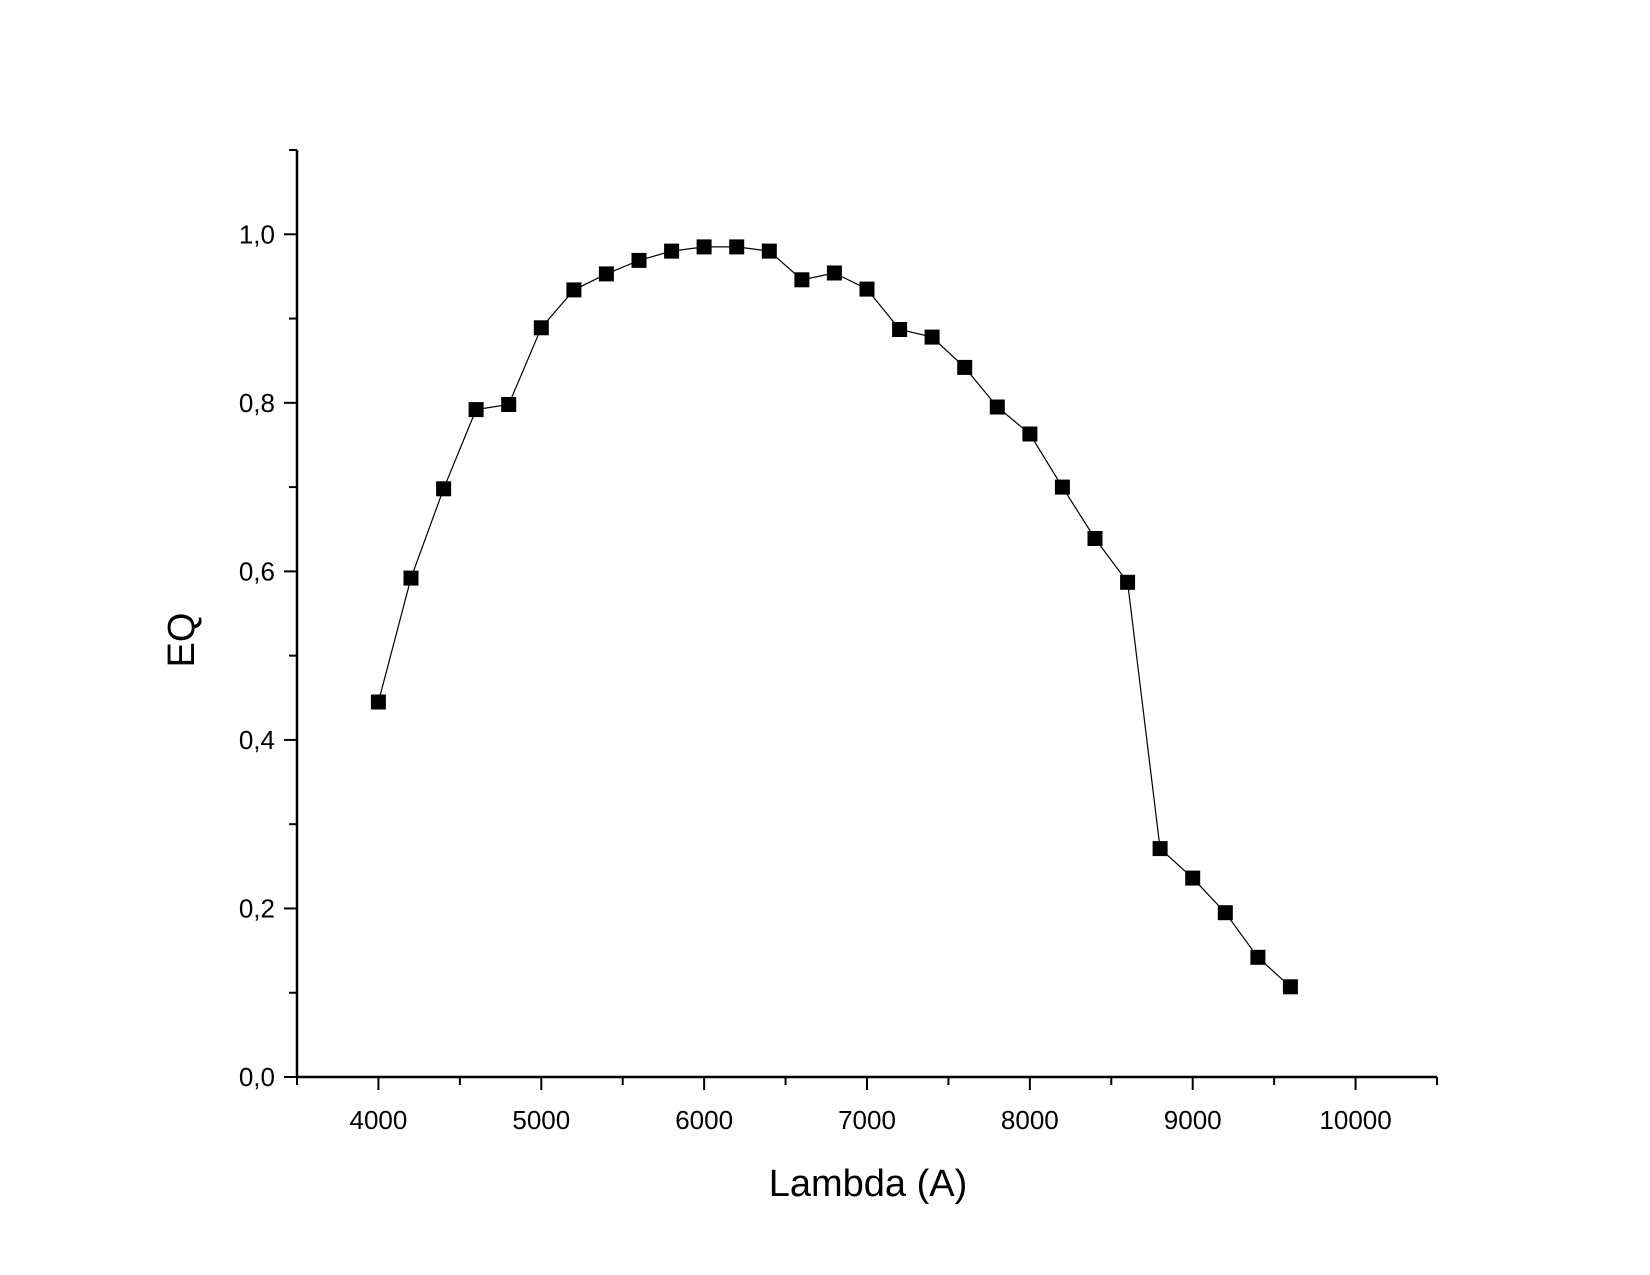 The height and width of the screenshot is (1275, 1650). Describe the element at coordinates (379, 1120) in the screenshot. I see `x-tick-label: 4000` at that location.